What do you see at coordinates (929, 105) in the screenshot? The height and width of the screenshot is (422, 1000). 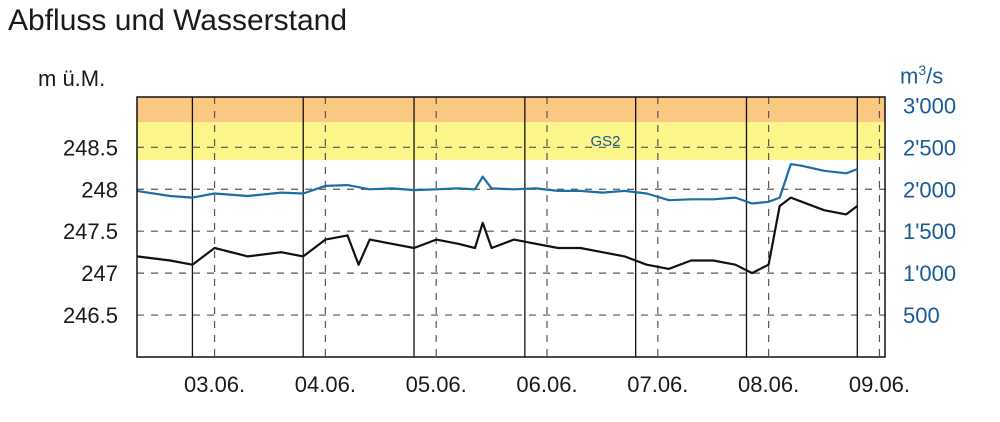 I see `y-right-tick-label: 3'000` at bounding box center [929, 105].